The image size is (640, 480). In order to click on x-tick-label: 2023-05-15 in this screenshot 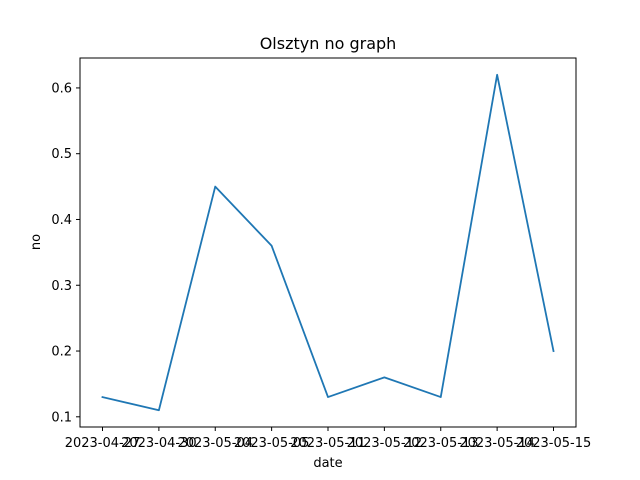, I will do `click(554, 443)`.